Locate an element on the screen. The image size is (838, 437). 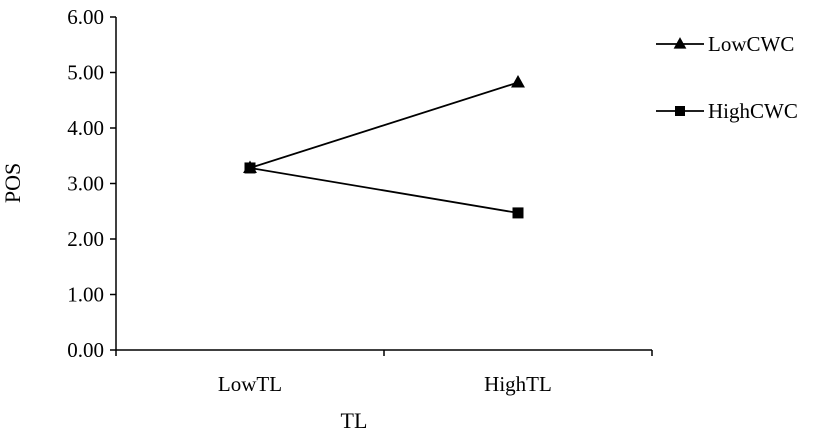
legend-item-highcwc: HighCWC is located at coordinates (727, 111).